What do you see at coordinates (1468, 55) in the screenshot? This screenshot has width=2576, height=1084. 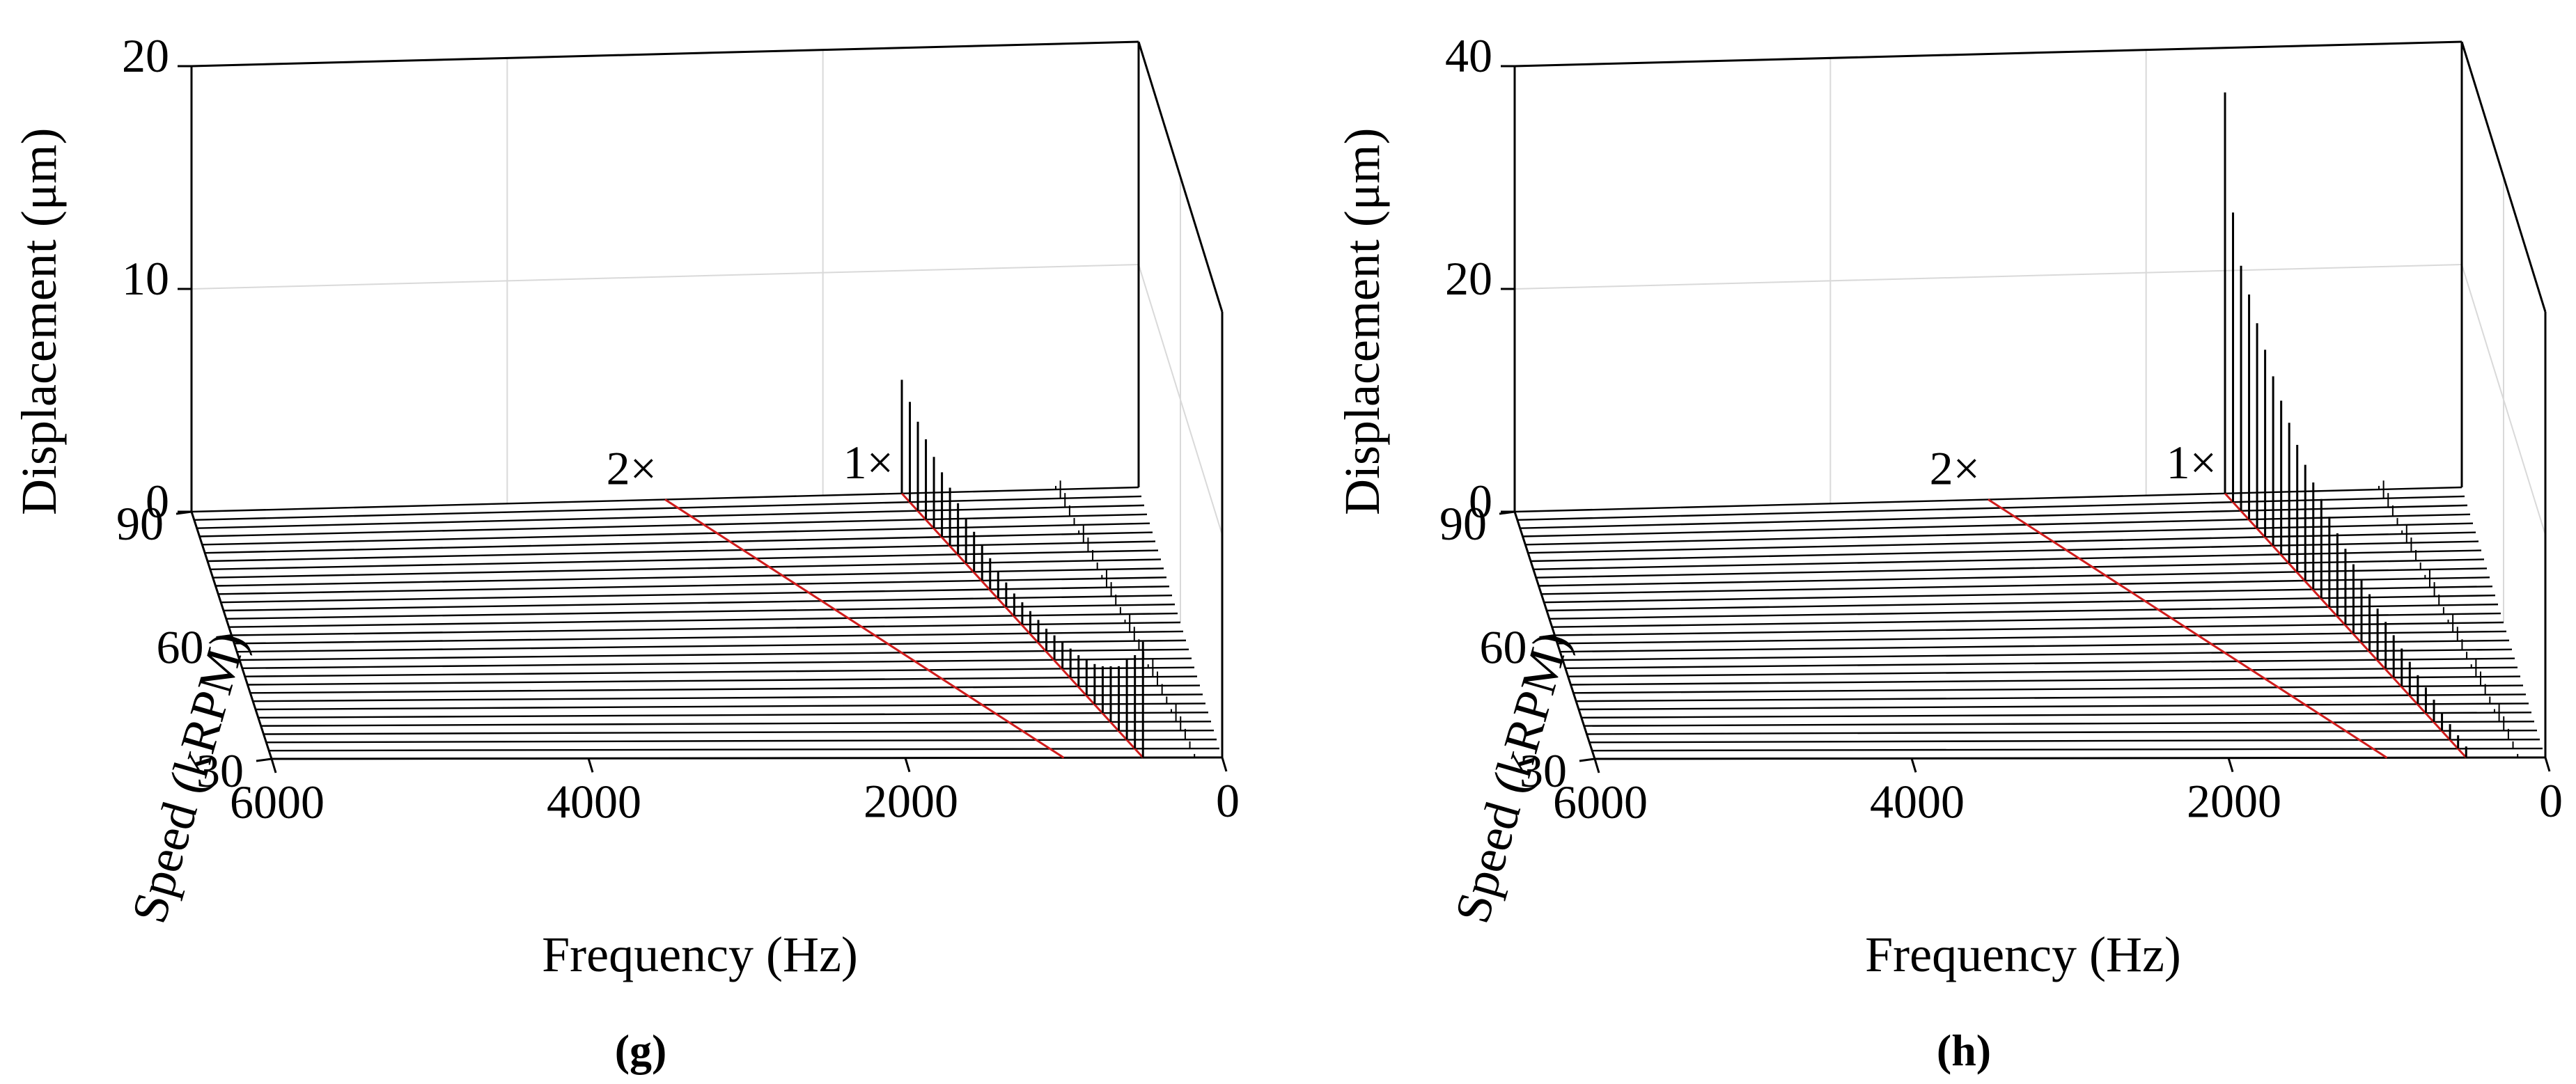 I see `tick-label-z: 40` at bounding box center [1468, 55].